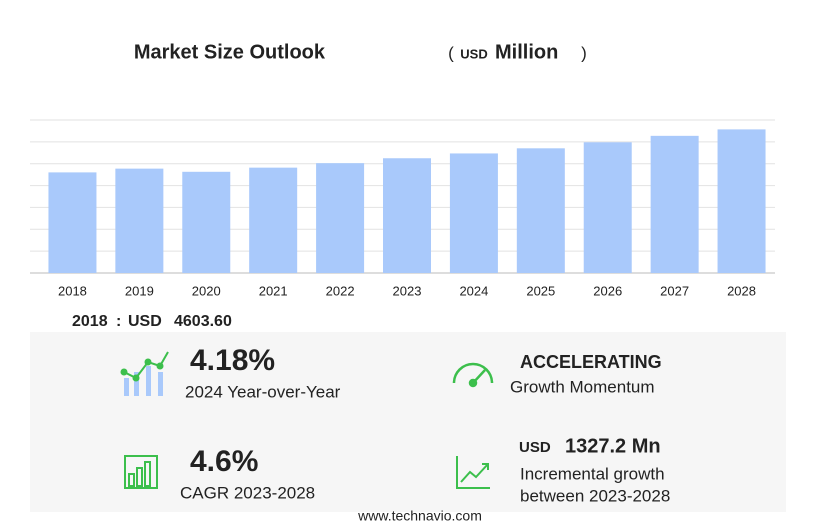  I want to click on unit-open: (, so click(451, 52).